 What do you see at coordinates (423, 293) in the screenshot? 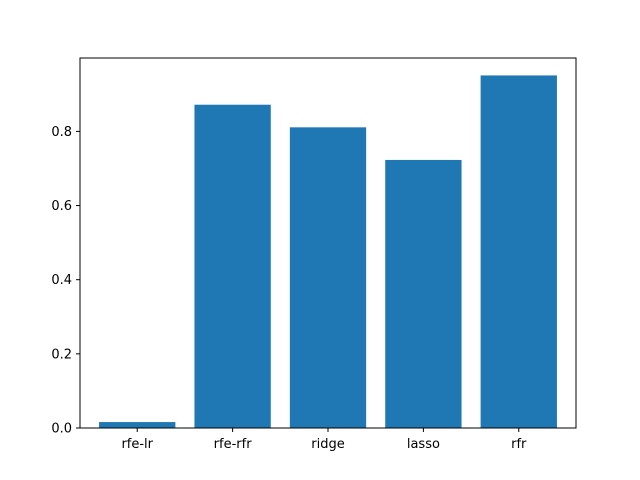
I see `bar-lasso` at bounding box center [423, 293].